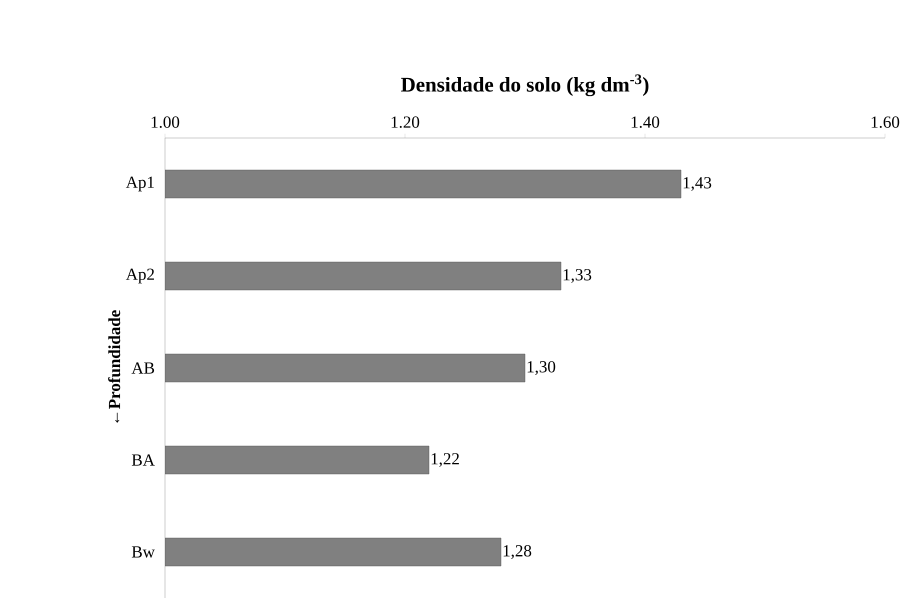  I want to click on y-tick-label: AB, so click(143, 368).